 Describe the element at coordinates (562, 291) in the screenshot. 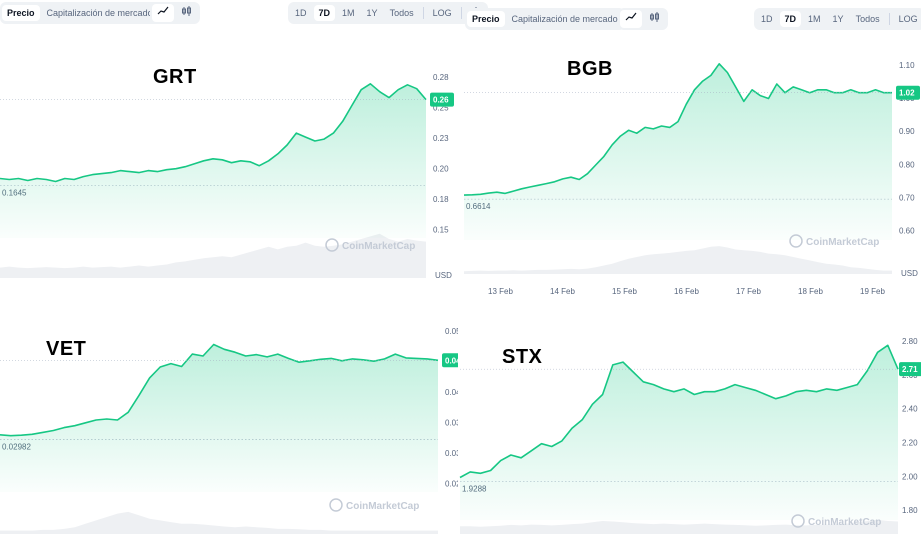

I see `x-tick-label: 14 Feb` at that location.